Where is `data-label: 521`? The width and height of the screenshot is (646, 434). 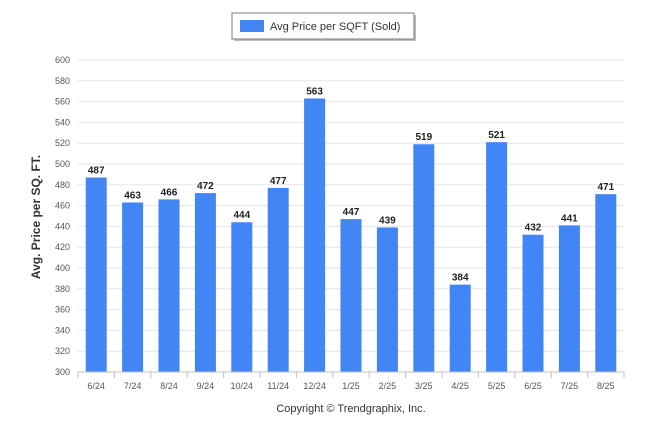 data-label: 521 is located at coordinates (496, 135).